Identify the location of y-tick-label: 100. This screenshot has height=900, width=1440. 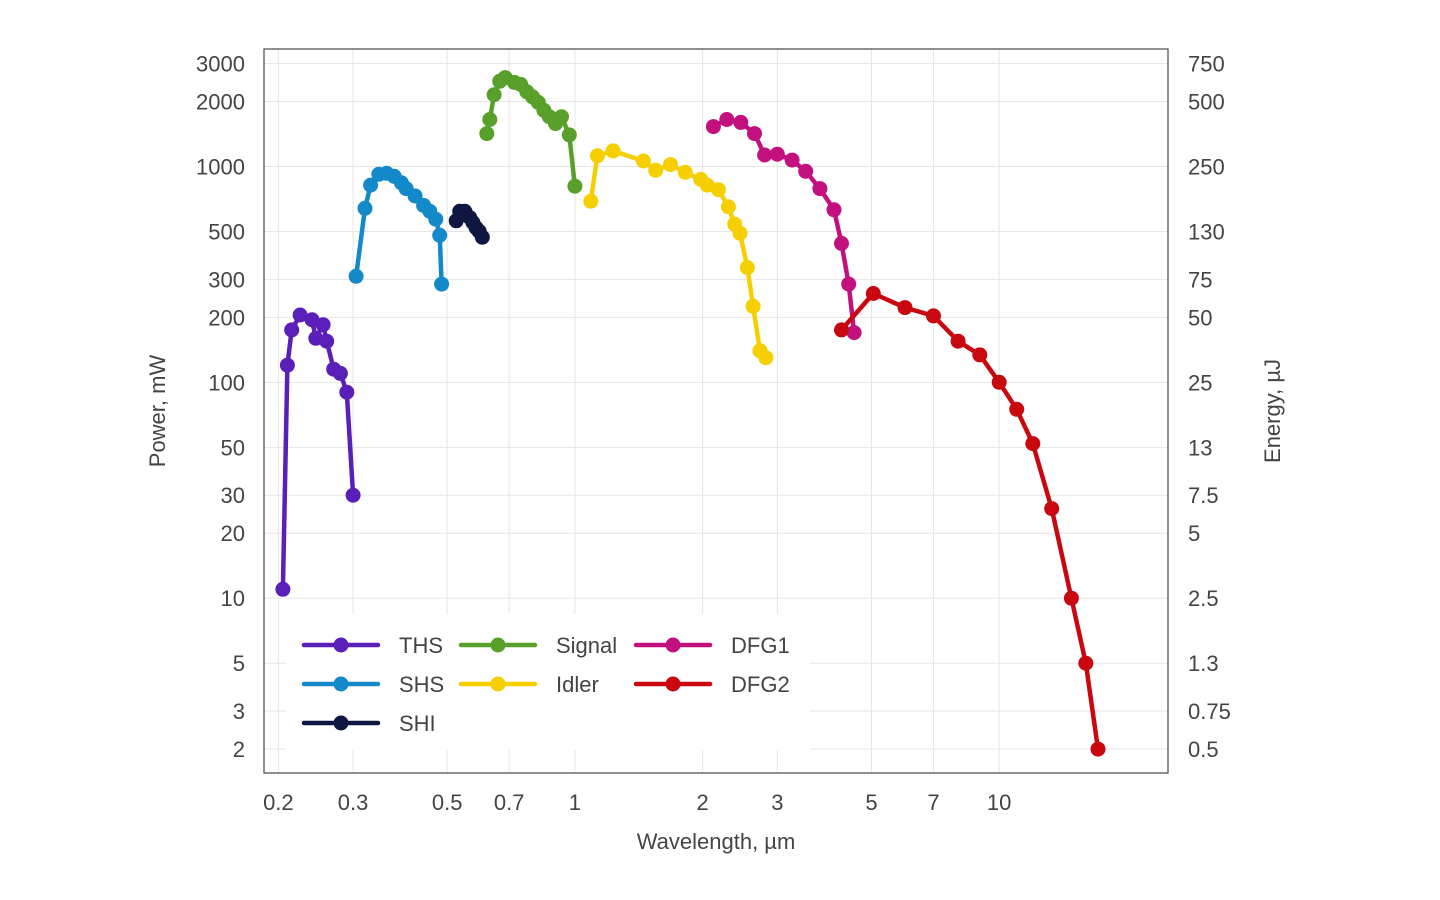
(226, 382).